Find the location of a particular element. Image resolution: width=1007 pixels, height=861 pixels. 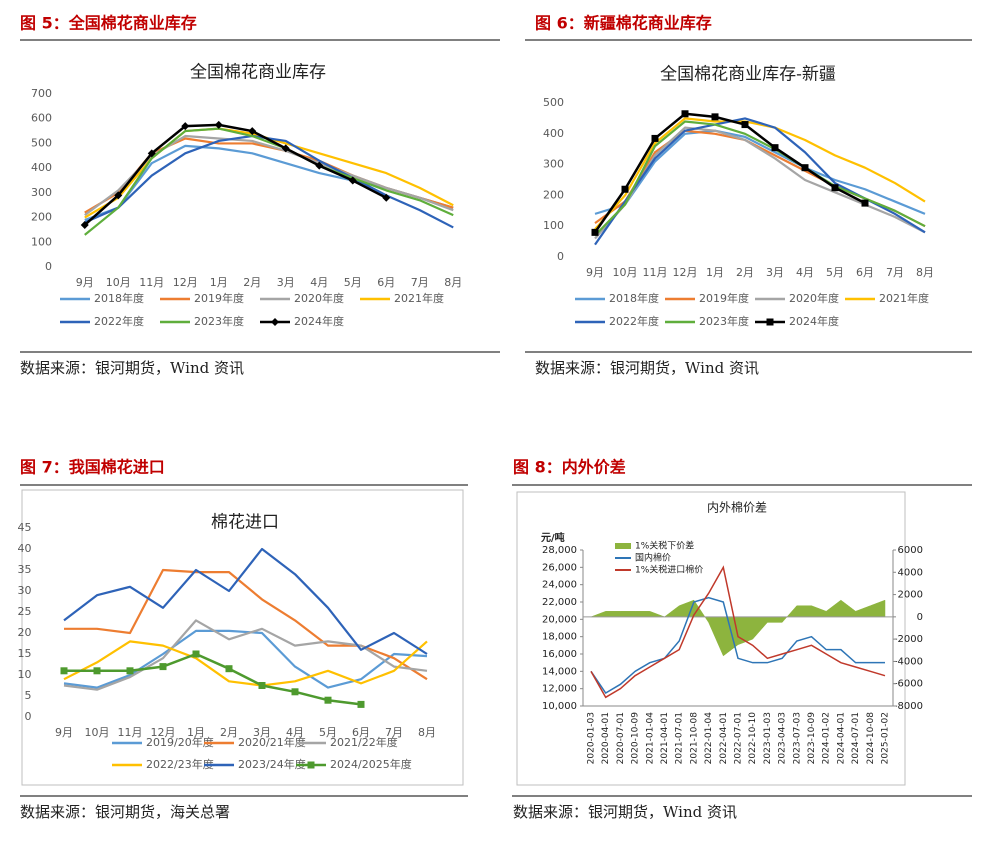

x-tick-label: 2022-01-04 is located at coordinates (709, 738).